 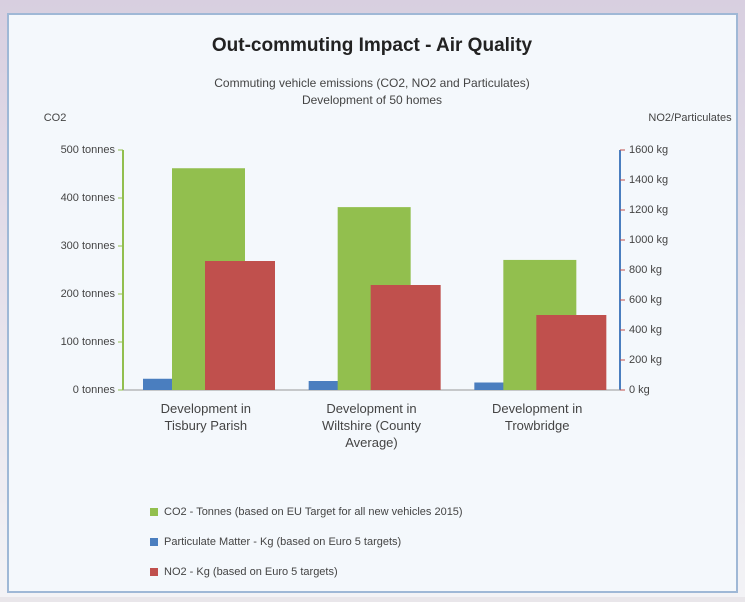 I want to click on y2-tick-label: 1400 kg, so click(x=648, y=180).